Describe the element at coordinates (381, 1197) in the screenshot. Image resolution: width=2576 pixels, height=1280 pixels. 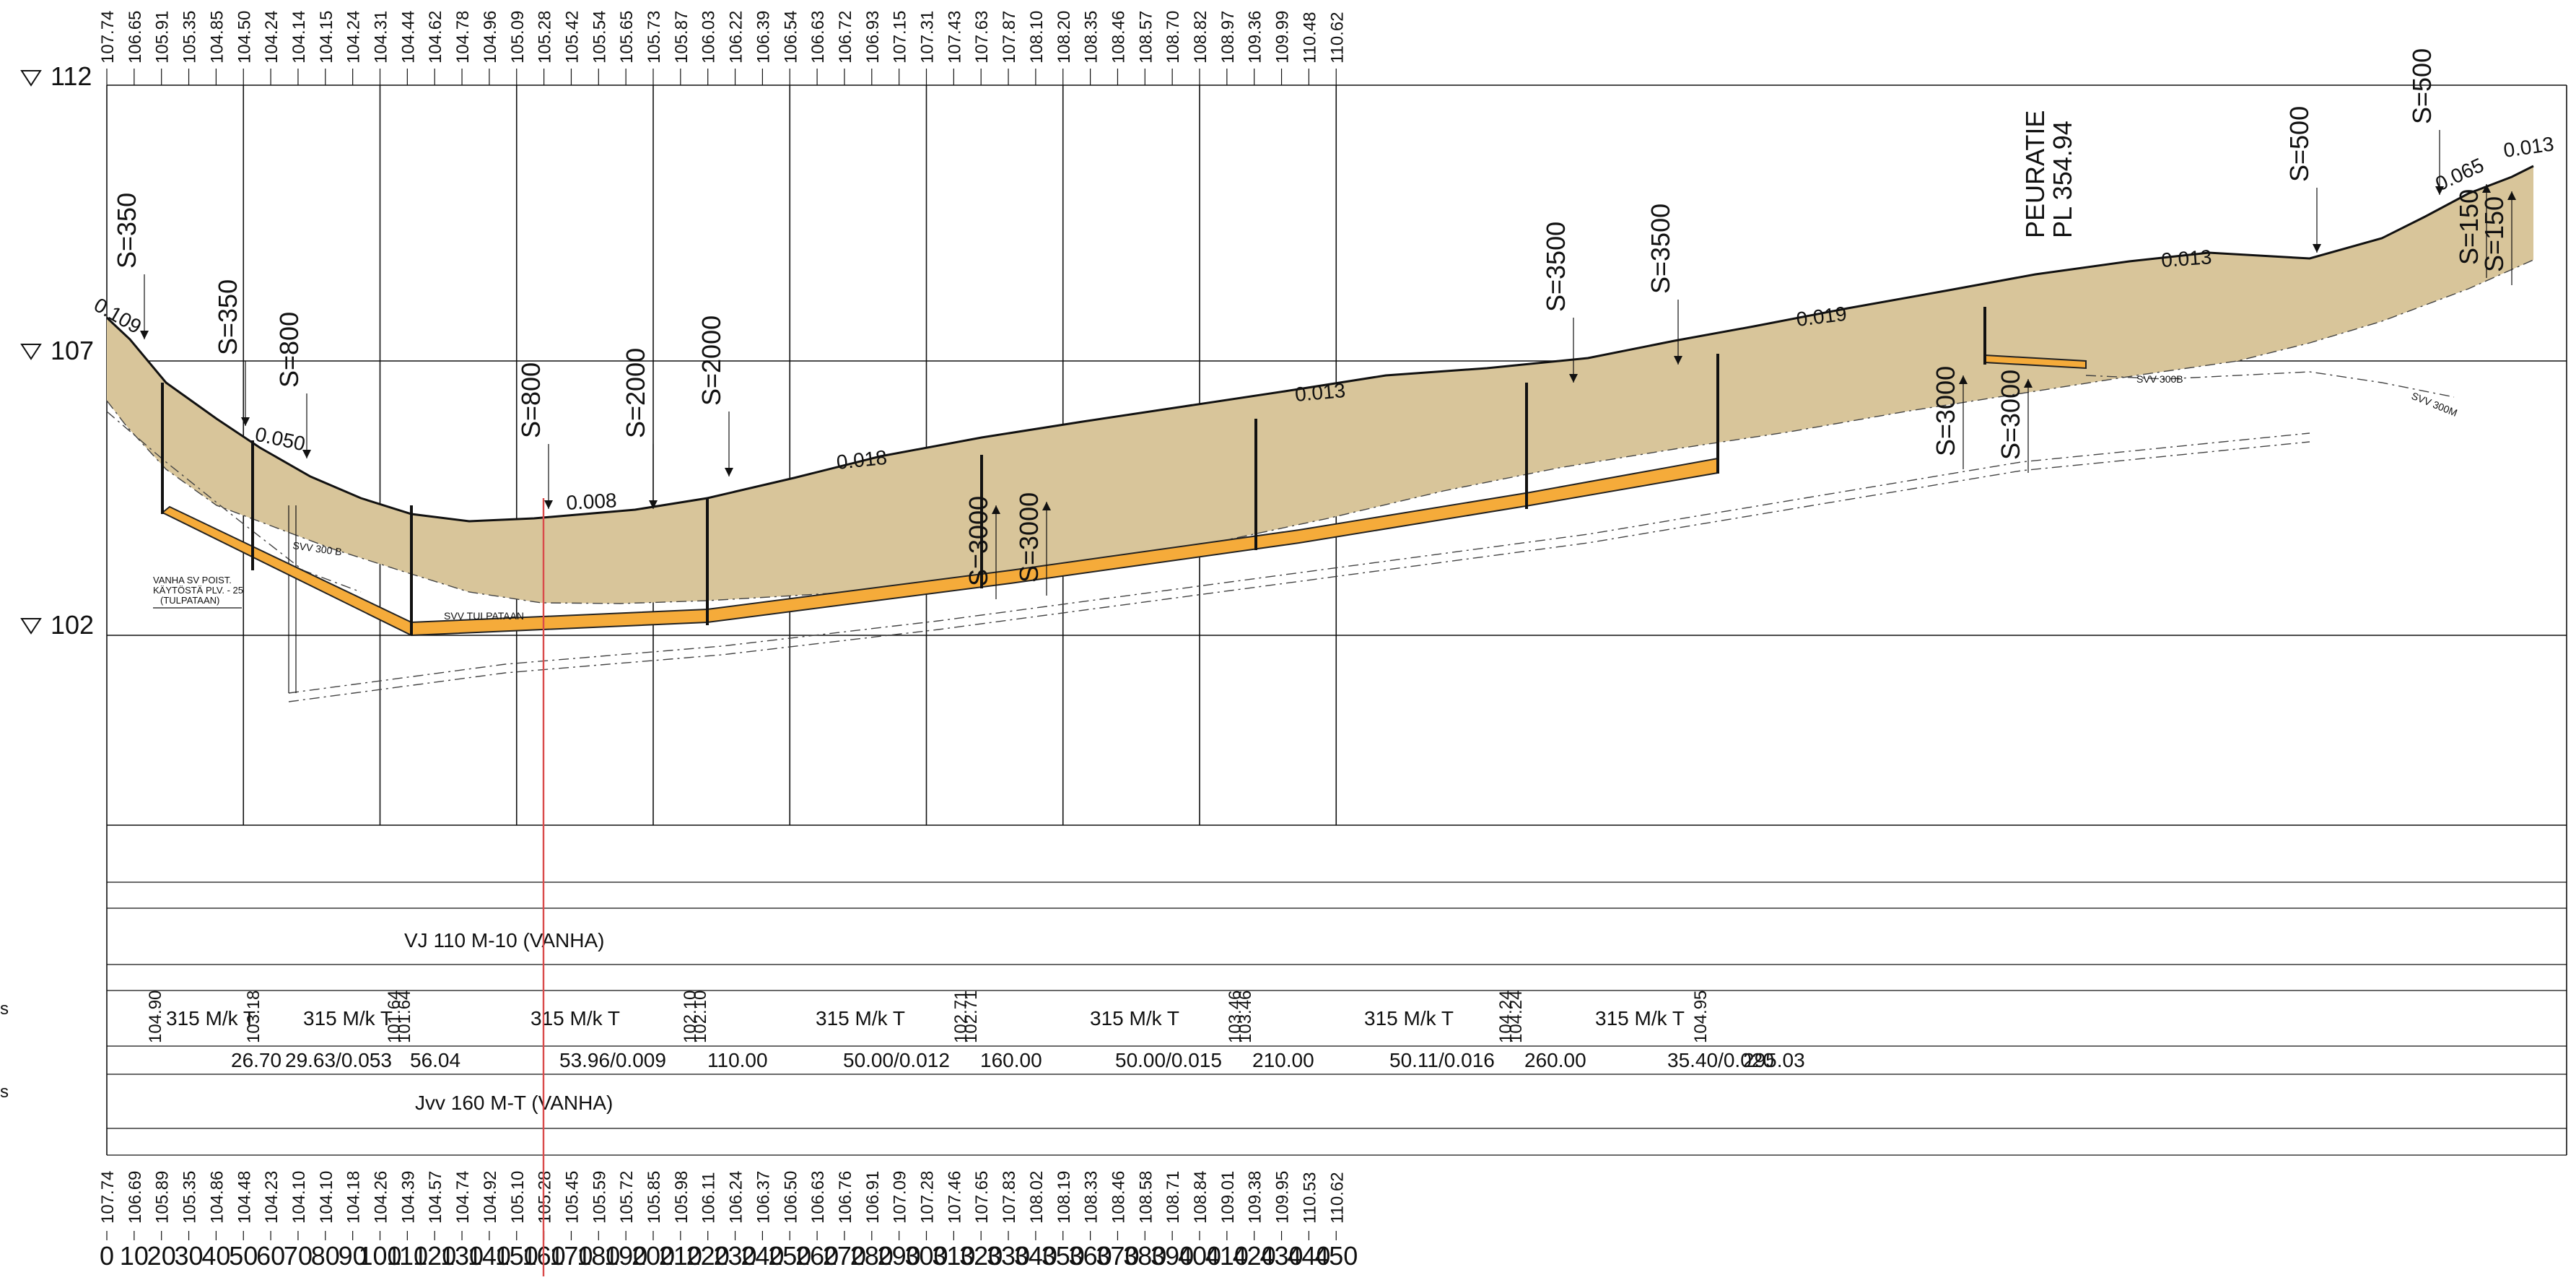
I see `bottom-elevation-label: 104.26` at that location.